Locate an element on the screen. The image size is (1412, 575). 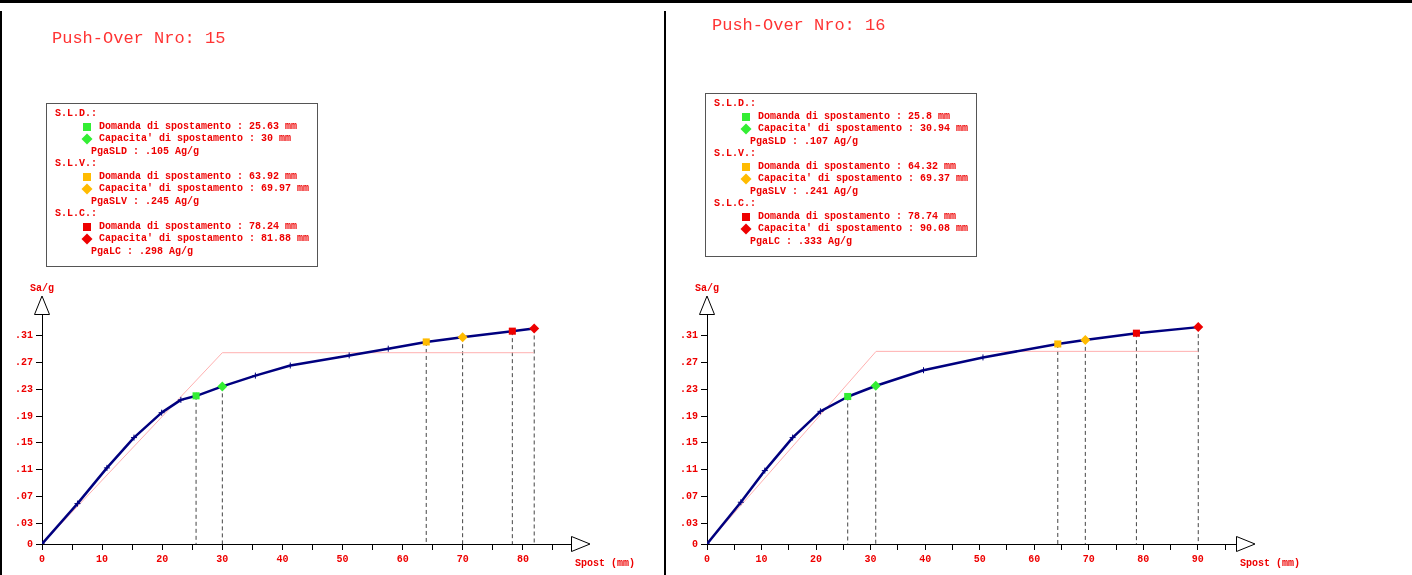
legend-label: Capacita' di spostamento : 69.37 mm is located at coordinates (863, 178).